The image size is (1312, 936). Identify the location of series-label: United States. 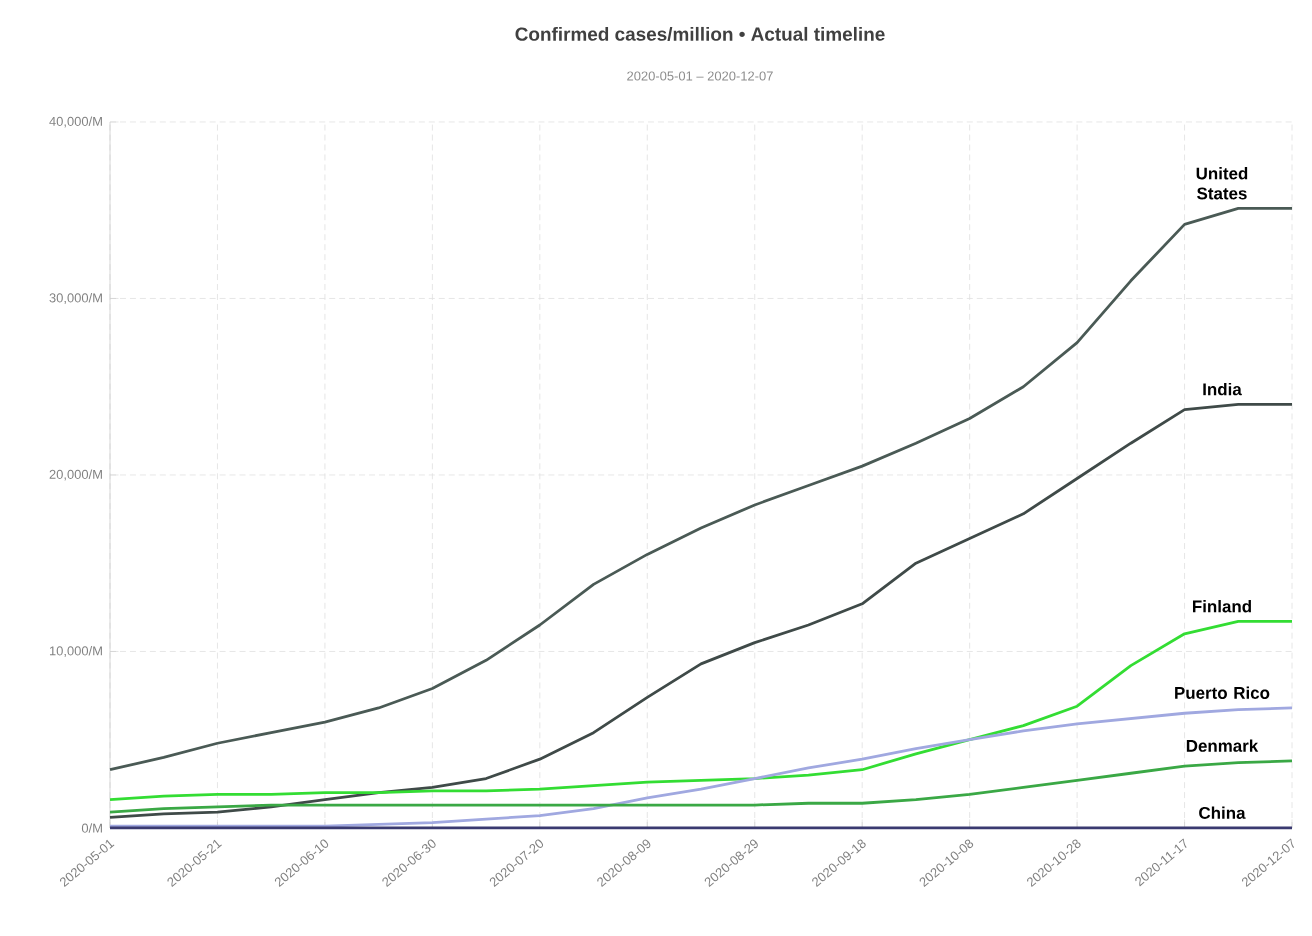
(1222, 183).